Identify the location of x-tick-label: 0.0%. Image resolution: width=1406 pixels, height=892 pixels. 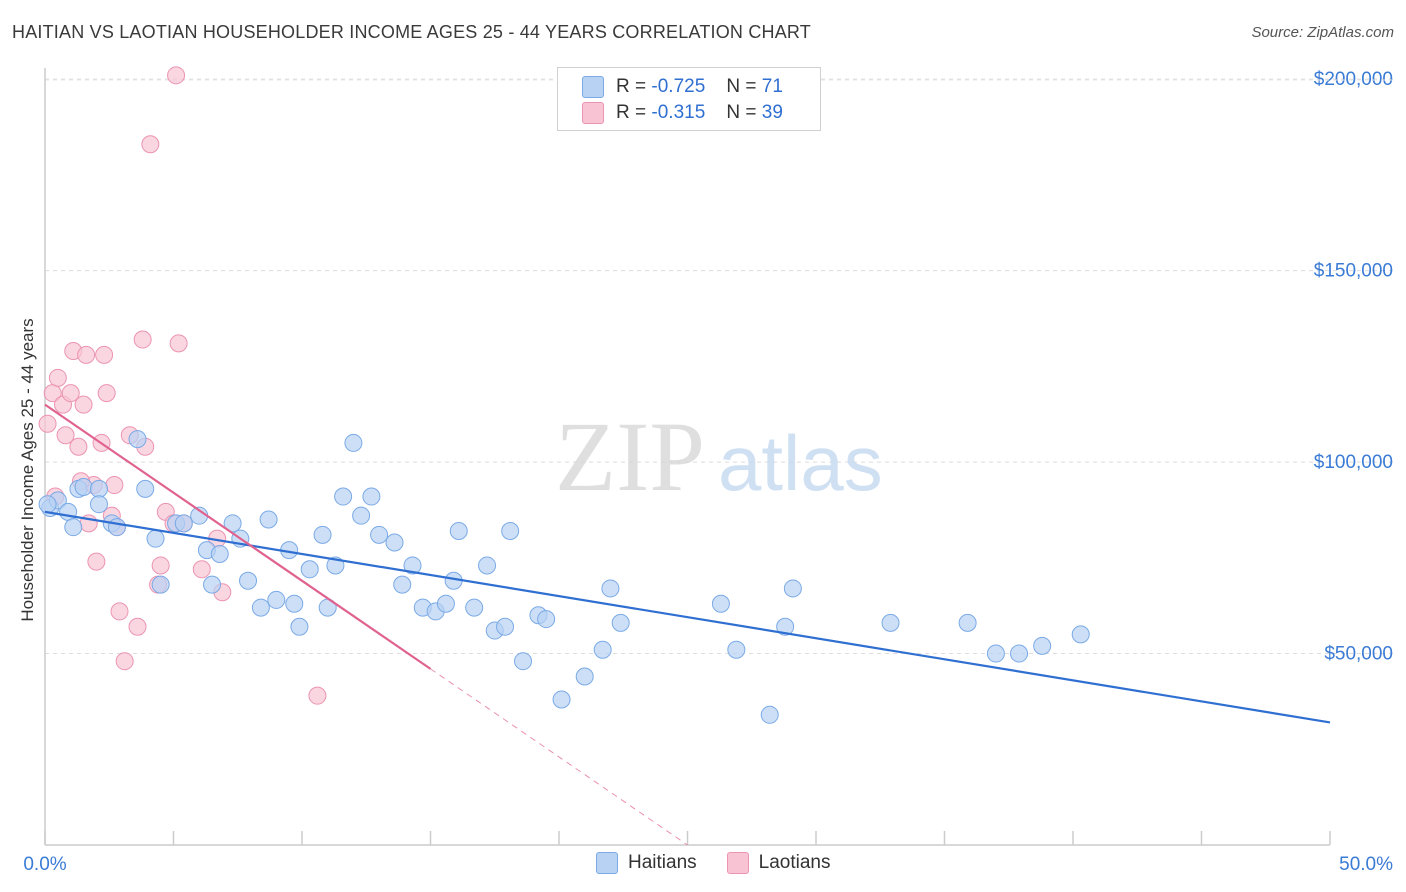
(44, 864).